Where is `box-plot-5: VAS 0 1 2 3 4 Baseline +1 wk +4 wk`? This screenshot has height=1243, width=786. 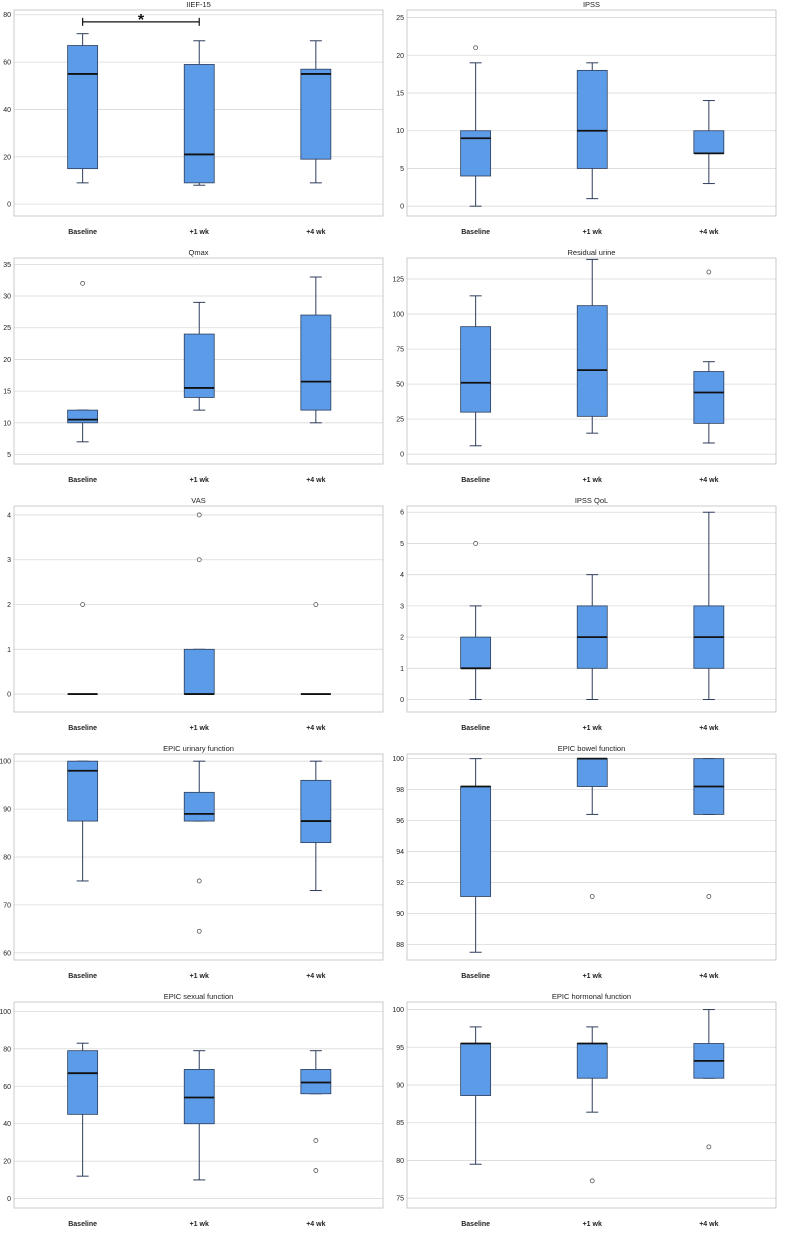
box-plot-5: VAS 0 1 2 3 4 Baseline +1 wk +4 wk is located at coordinates (195, 614).